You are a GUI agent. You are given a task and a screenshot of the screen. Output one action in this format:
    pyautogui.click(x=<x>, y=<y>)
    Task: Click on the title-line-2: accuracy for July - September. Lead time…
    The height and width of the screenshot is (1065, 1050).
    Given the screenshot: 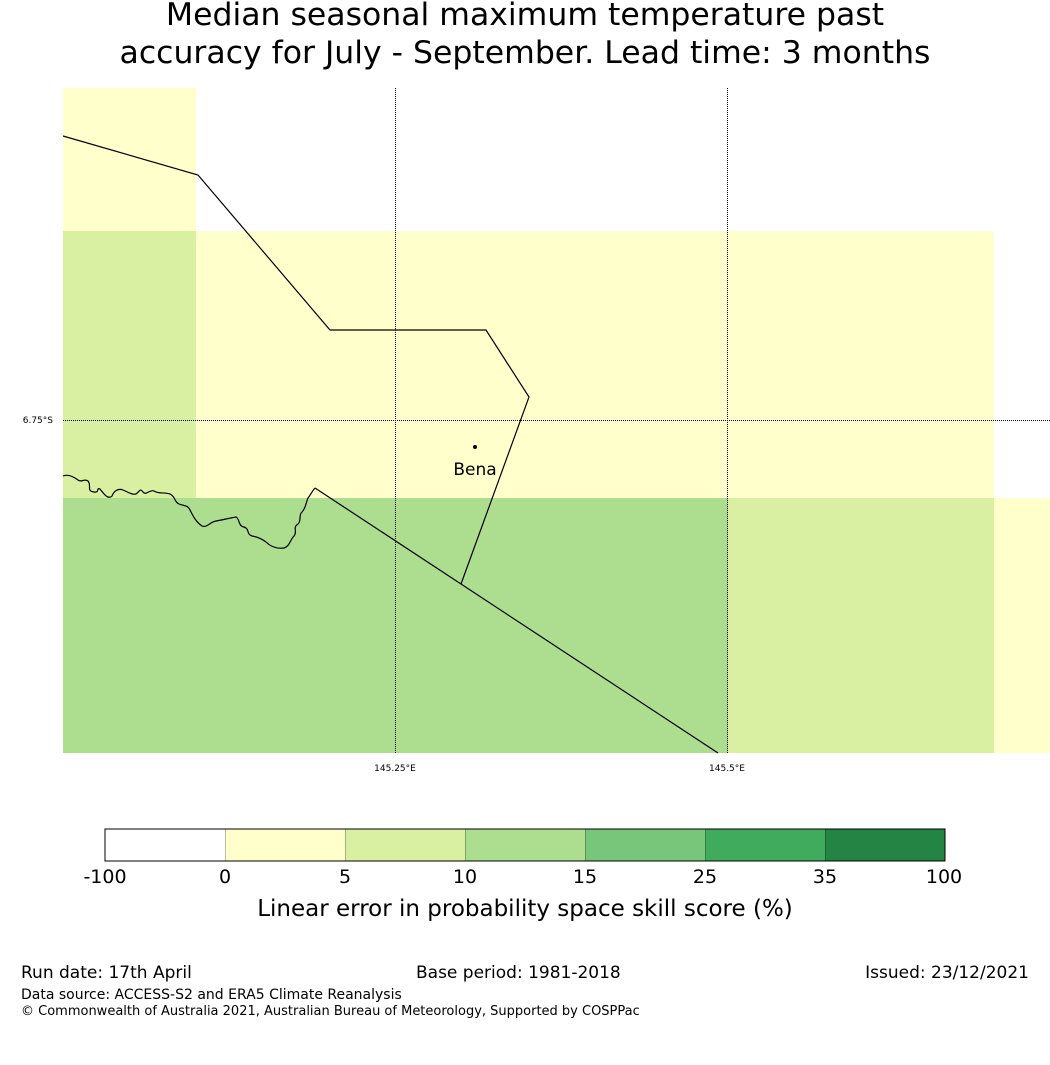 What is the action you would take?
    pyautogui.click(x=525, y=53)
    